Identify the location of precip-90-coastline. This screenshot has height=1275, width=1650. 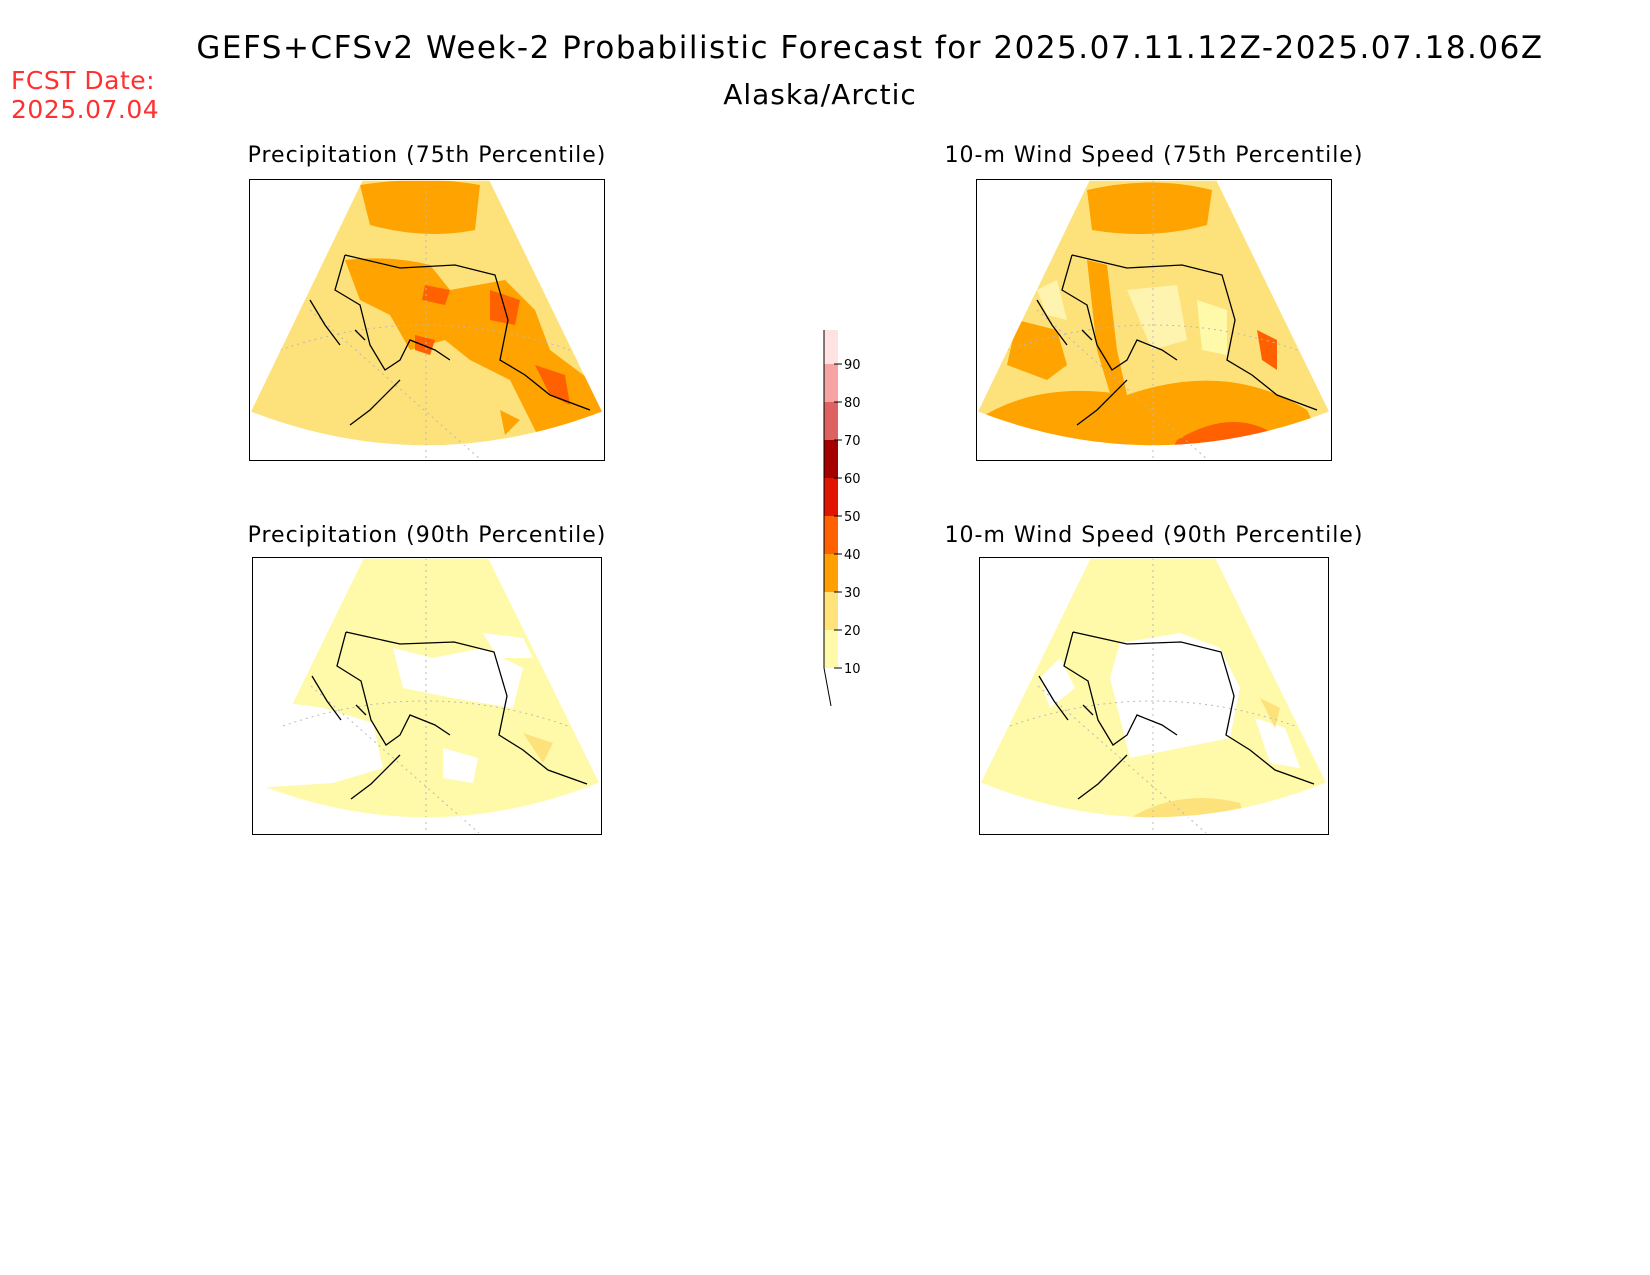
(449, 715).